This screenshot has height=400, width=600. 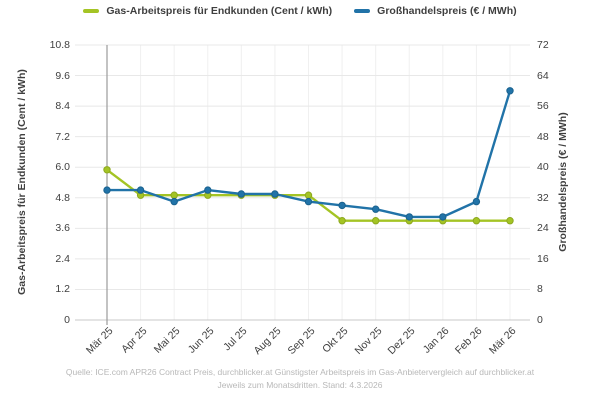 What do you see at coordinates (62, 75) in the screenshot?
I see `left-axis-tick: 9.6` at bounding box center [62, 75].